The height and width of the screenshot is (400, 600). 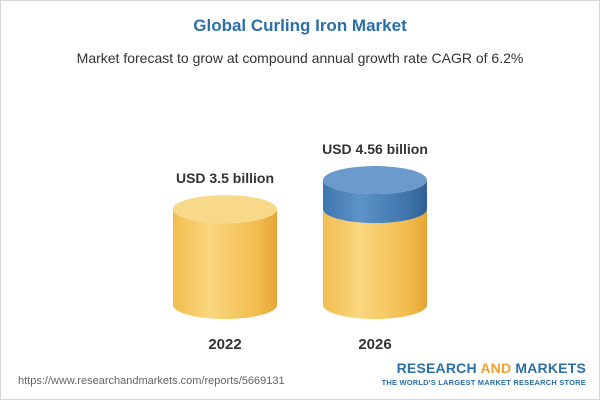 What do you see at coordinates (225, 178) in the screenshot?
I see `value-label-2022: USD 3.5 billion` at bounding box center [225, 178].